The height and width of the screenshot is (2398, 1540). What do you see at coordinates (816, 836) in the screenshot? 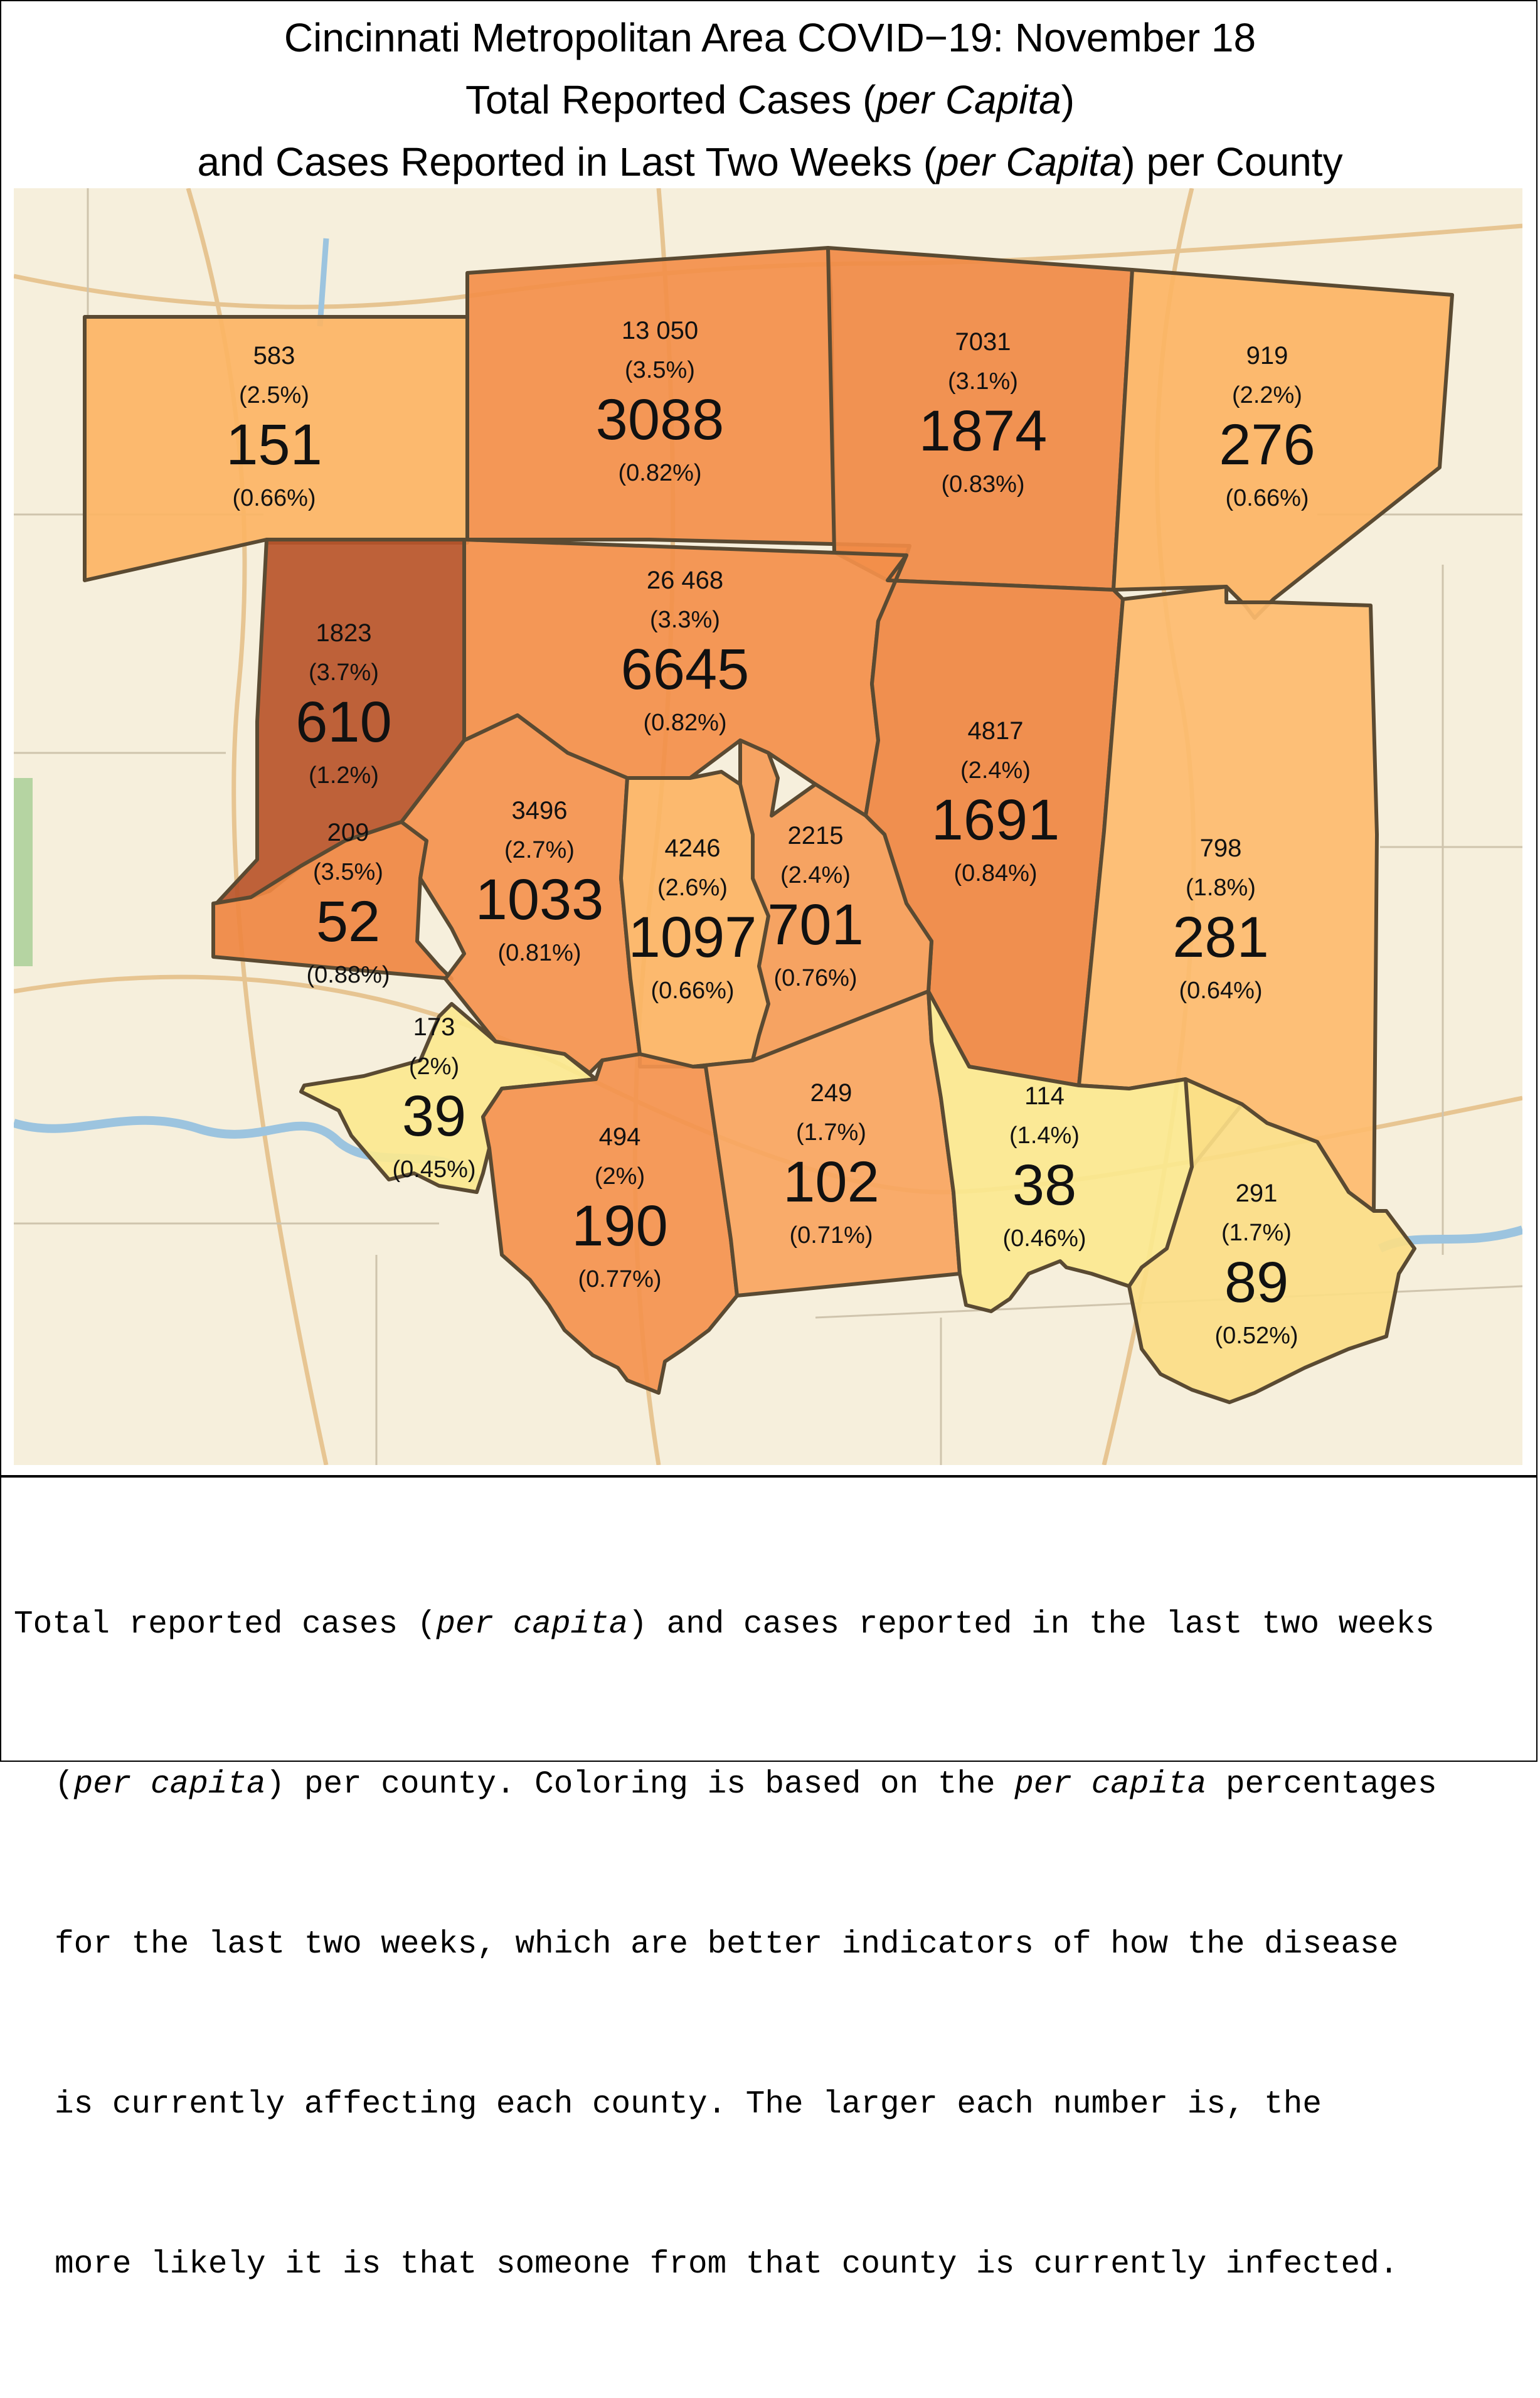
I see `county-total-cases: 2215` at bounding box center [816, 836].